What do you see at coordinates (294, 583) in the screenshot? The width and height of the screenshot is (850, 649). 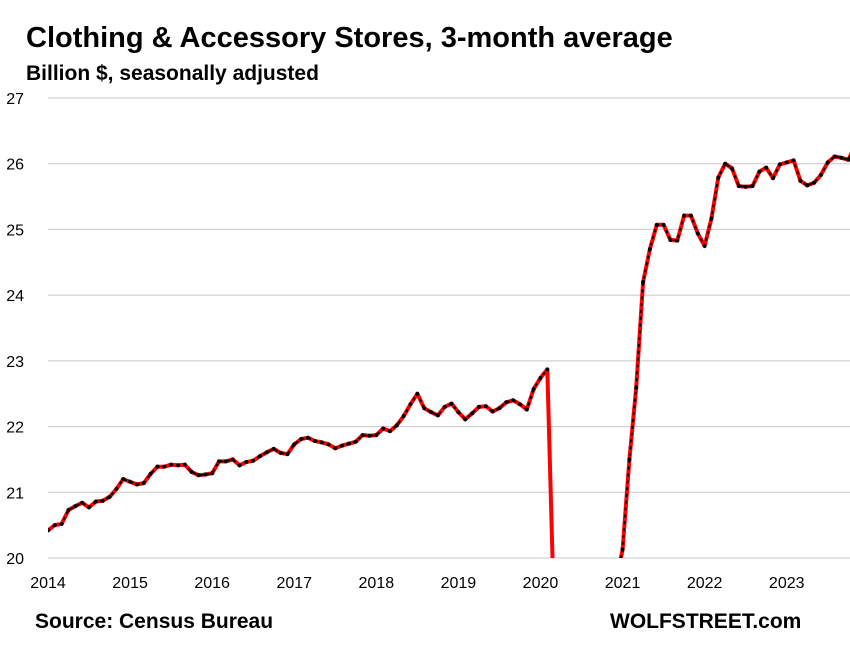 I see `x-tick-label: 2017` at bounding box center [294, 583].